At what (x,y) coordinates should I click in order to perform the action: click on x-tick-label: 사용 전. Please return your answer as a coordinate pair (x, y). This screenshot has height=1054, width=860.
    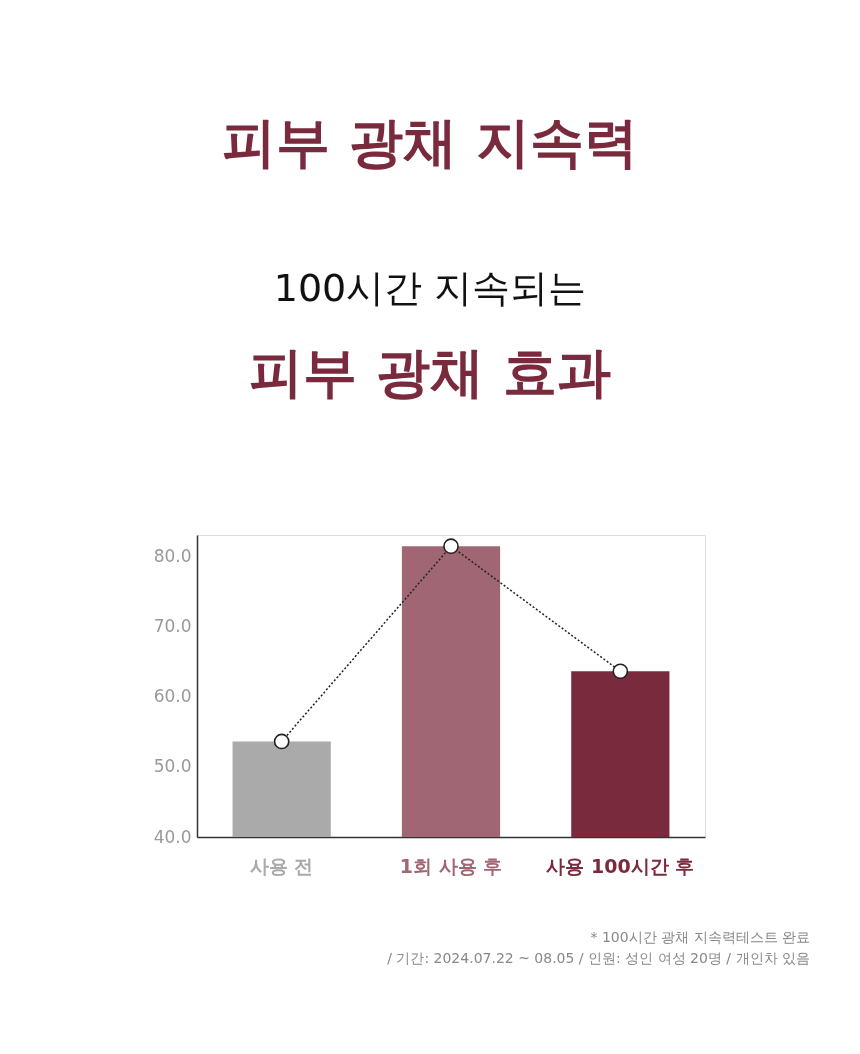
    Looking at the image, I should click on (281, 865).